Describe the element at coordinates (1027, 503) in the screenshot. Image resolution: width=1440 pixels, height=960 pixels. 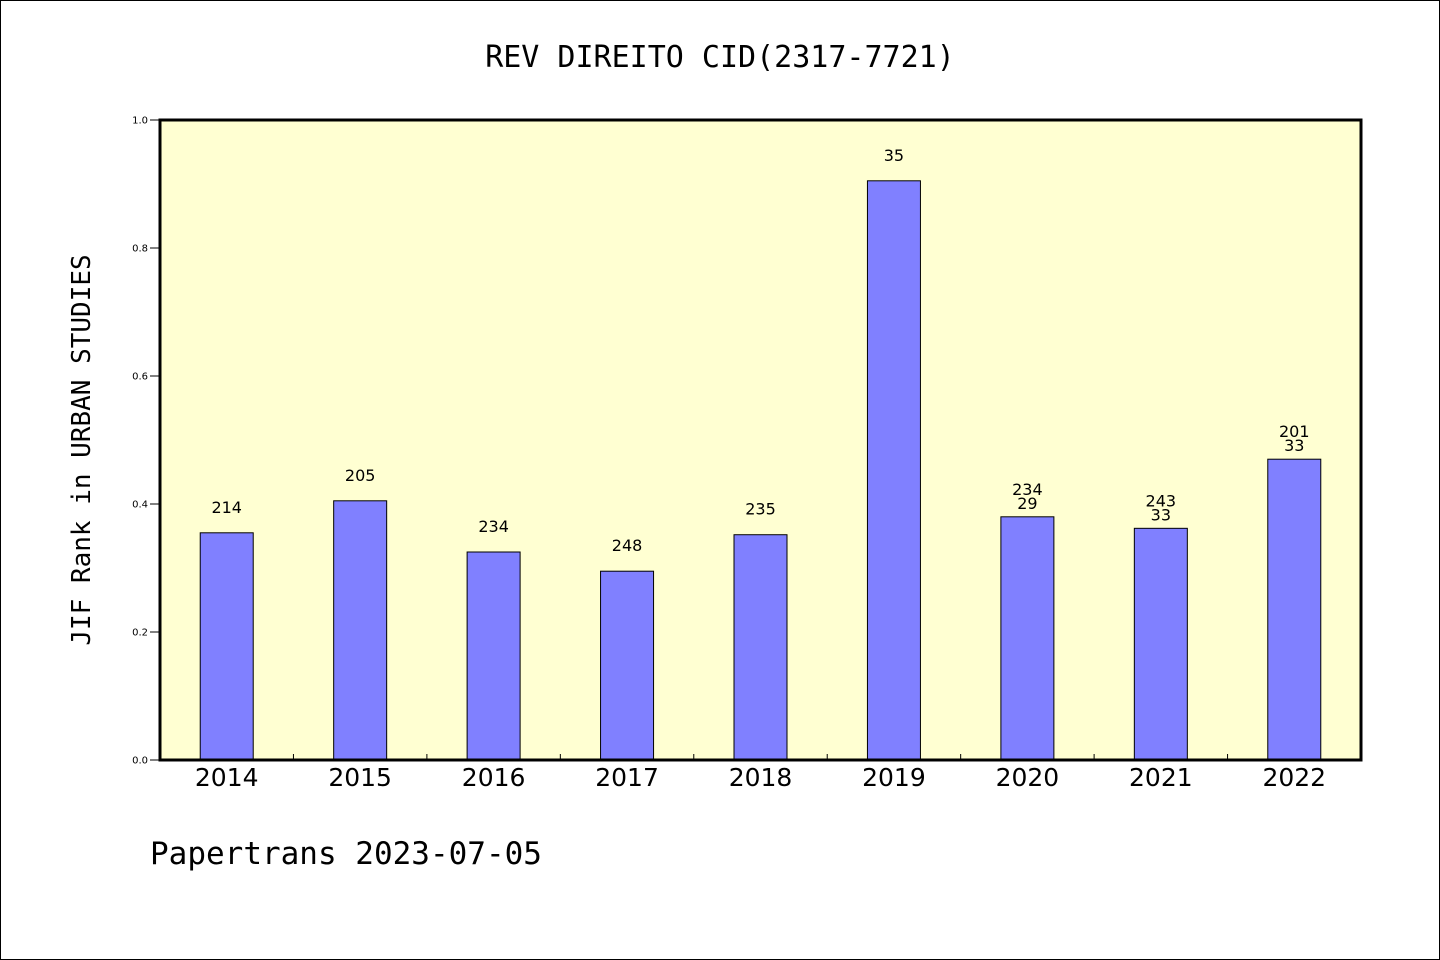
I see `bar-label-2020-2: 29` at that location.